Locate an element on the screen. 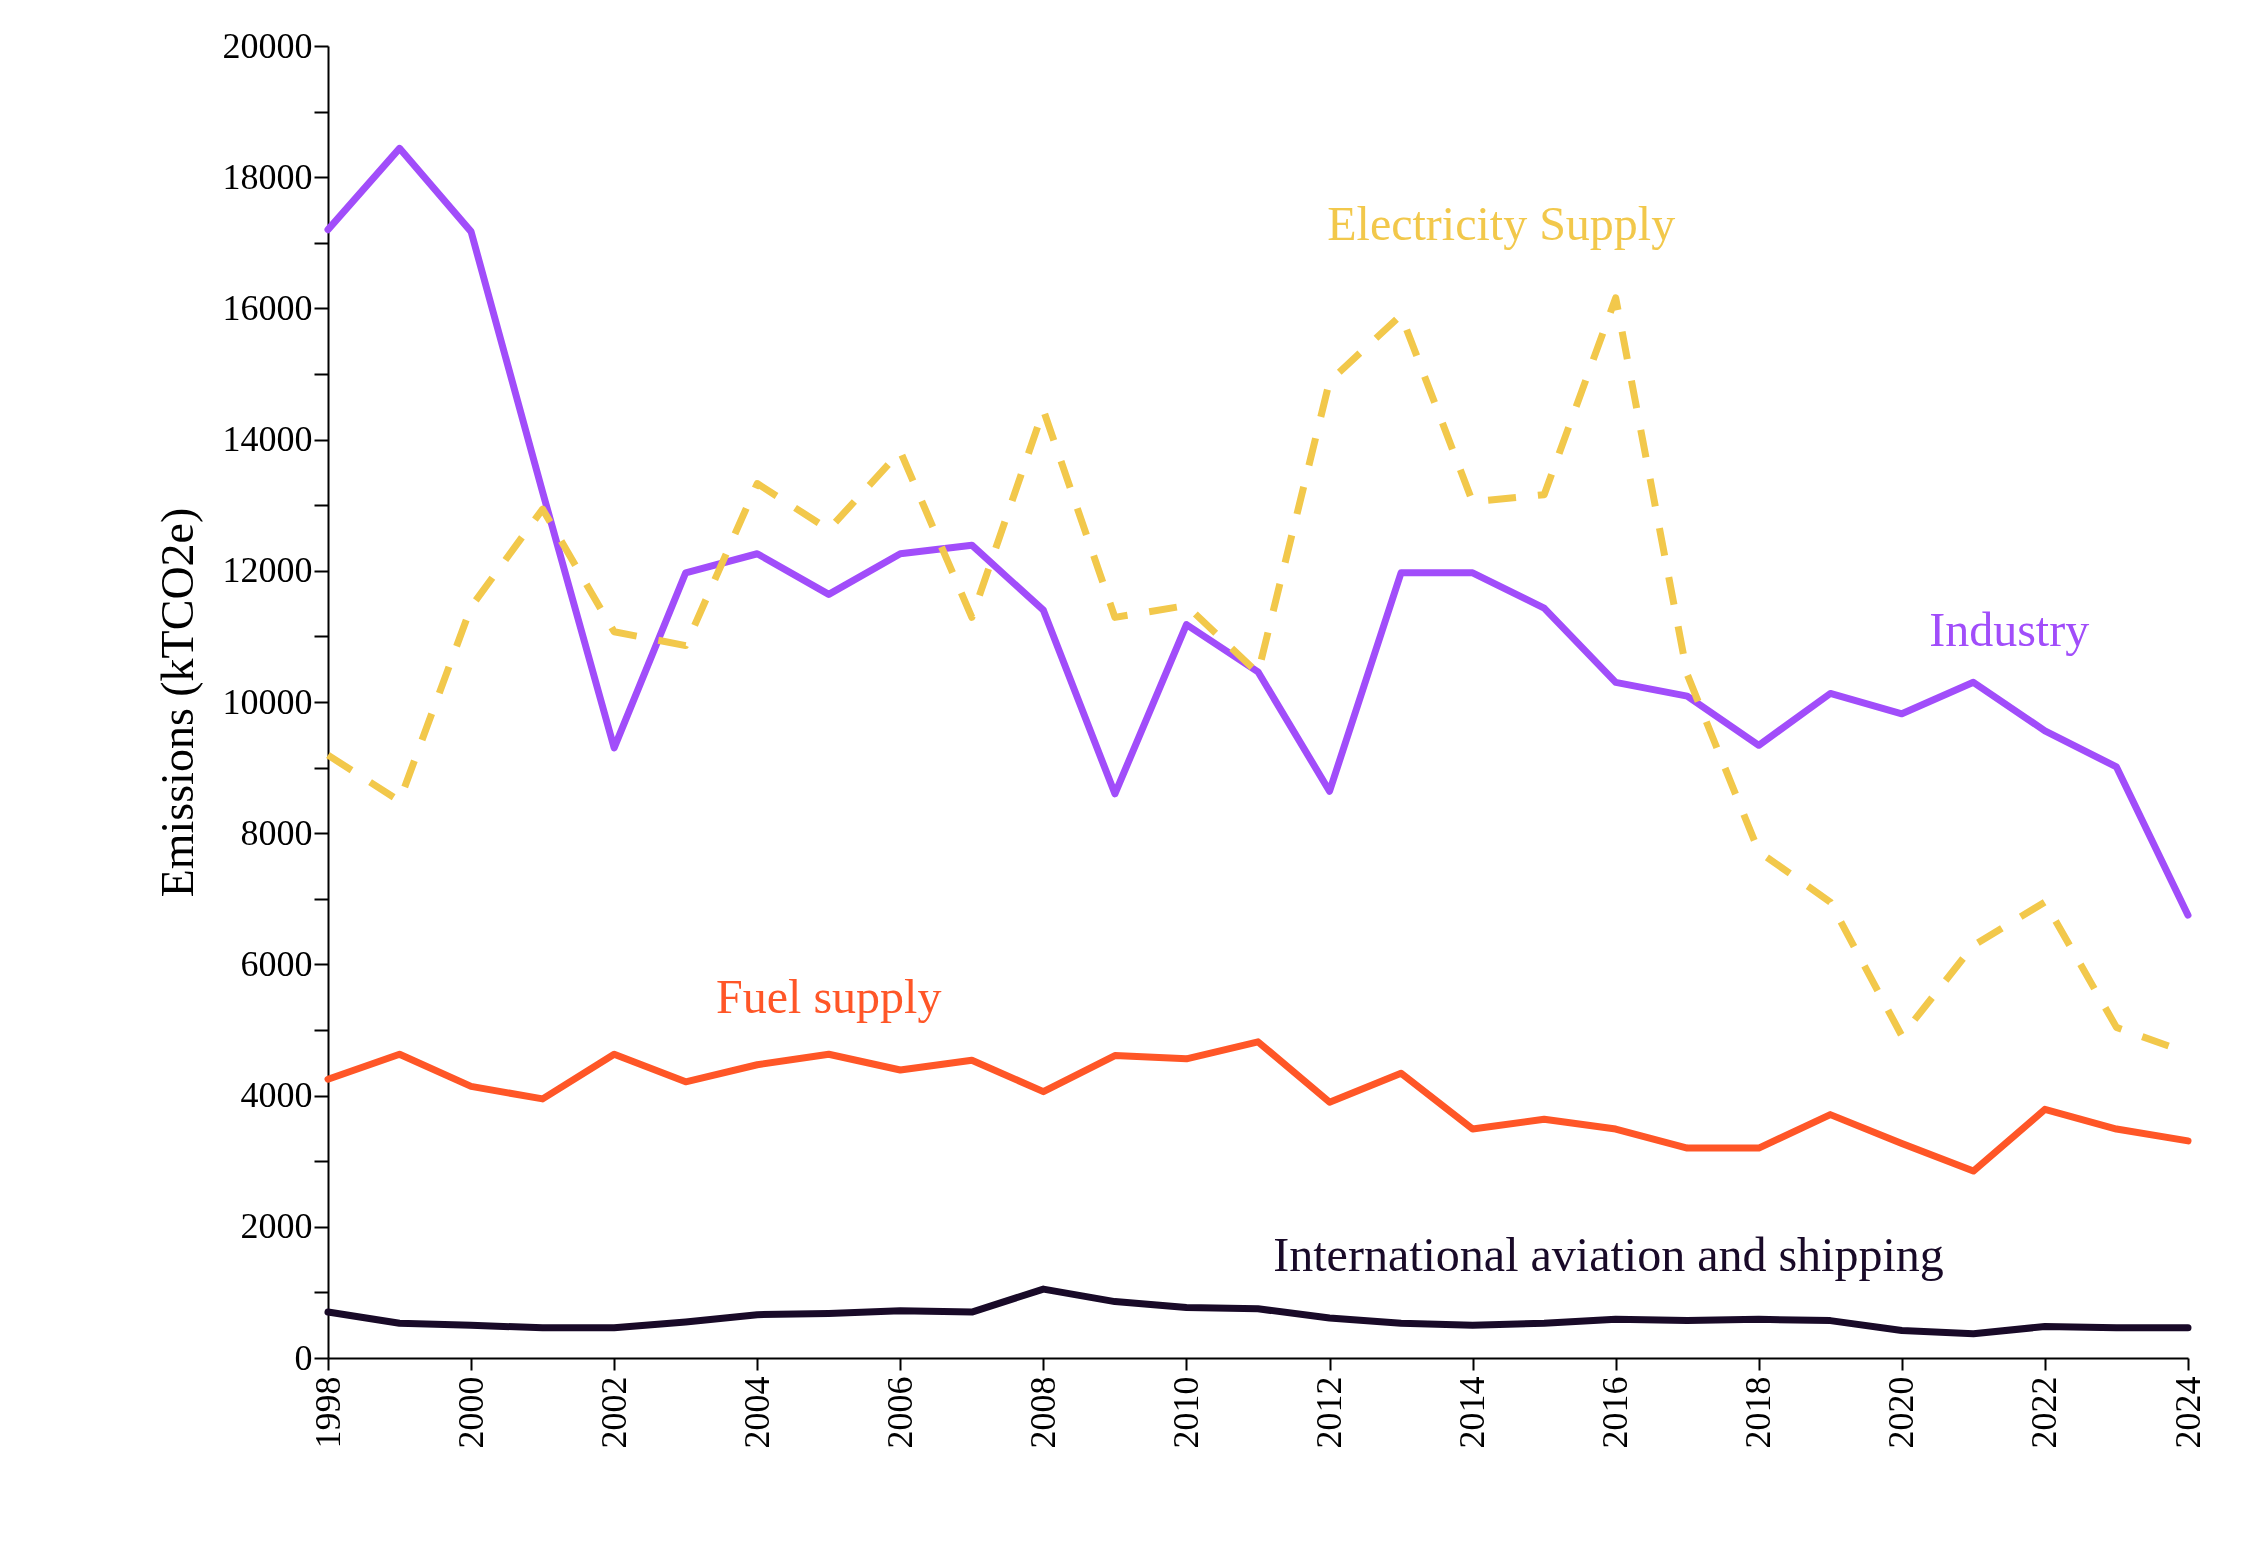 The height and width of the screenshot is (1564, 2255). x-tick-label: 2020 is located at coordinates (1901, 1412).